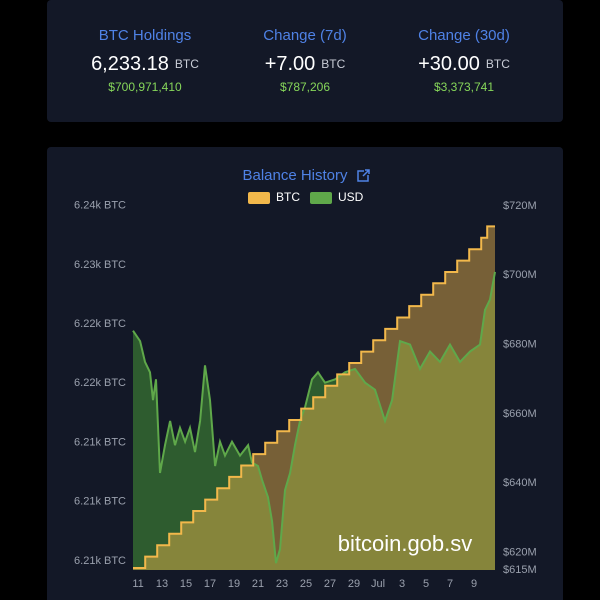  What do you see at coordinates (464, 35) in the screenshot?
I see `stat-label: Change (30d)` at bounding box center [464, 35].